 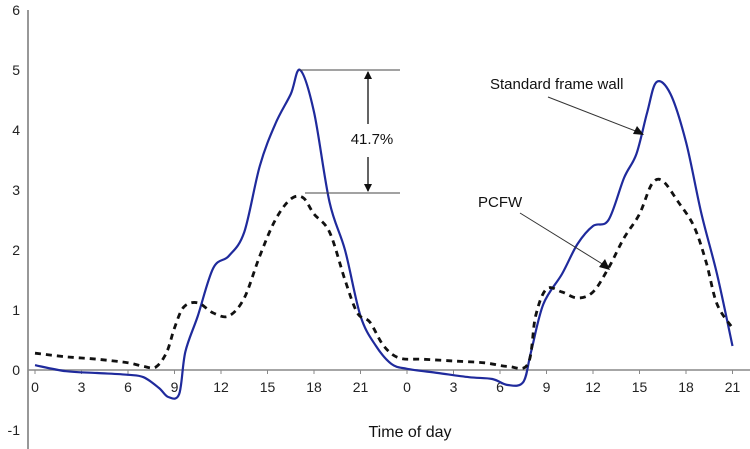 What do you see at coordinates (500, 202) in the screenshot?
I see `pcfw-label: PCFW` at bounding box center [500, 202].